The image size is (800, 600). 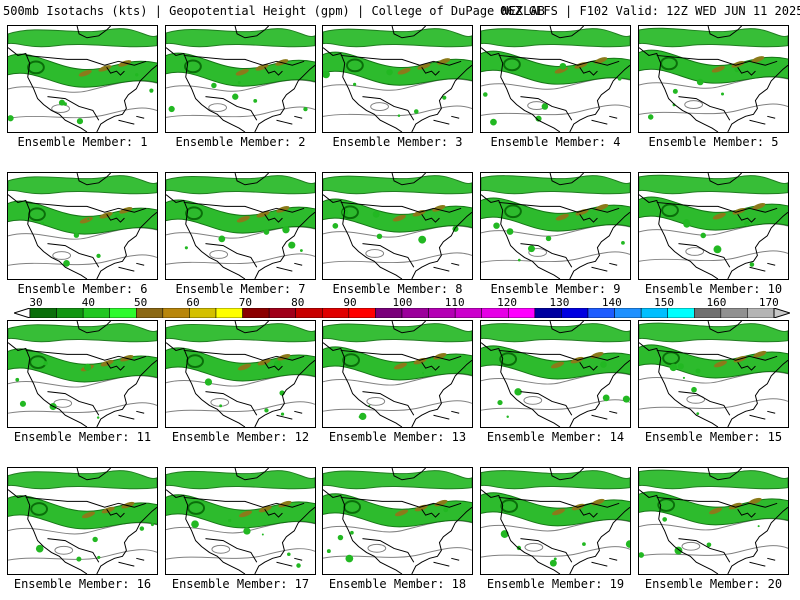 I want to click on ensemble-member-label: Ensemble Member: 11, so click(x=82, y=437).